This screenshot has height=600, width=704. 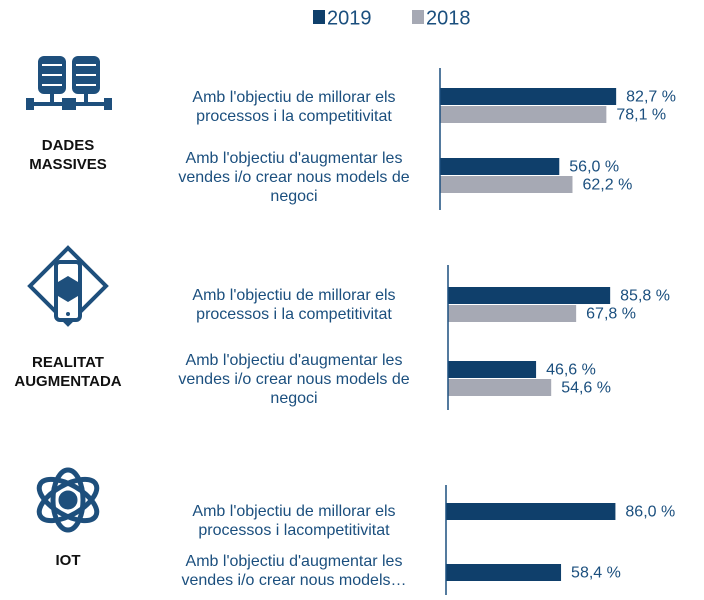 What do you see at coordinates (69, 83) in the screenshot?
I see `icon-big-data` at bounding box center [69, 83].